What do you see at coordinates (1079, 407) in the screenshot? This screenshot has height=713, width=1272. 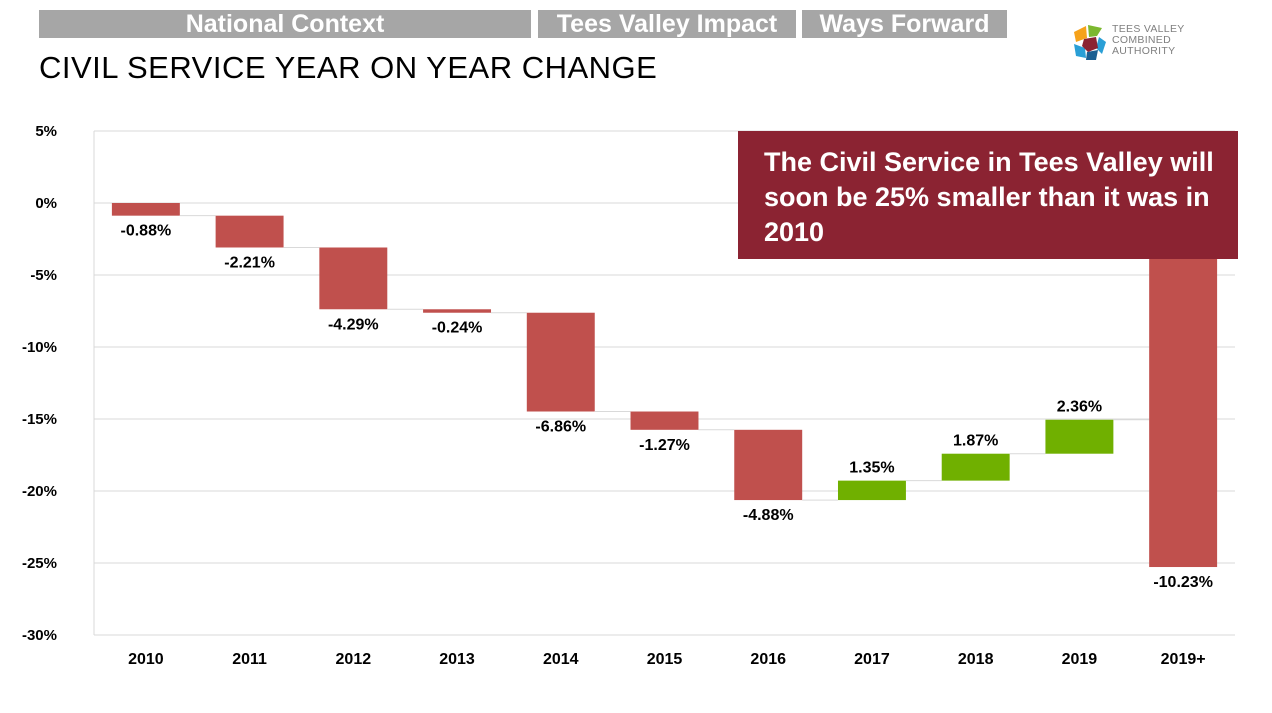 I see `data-label: 2.36%` at bounding box center [1079, 407].